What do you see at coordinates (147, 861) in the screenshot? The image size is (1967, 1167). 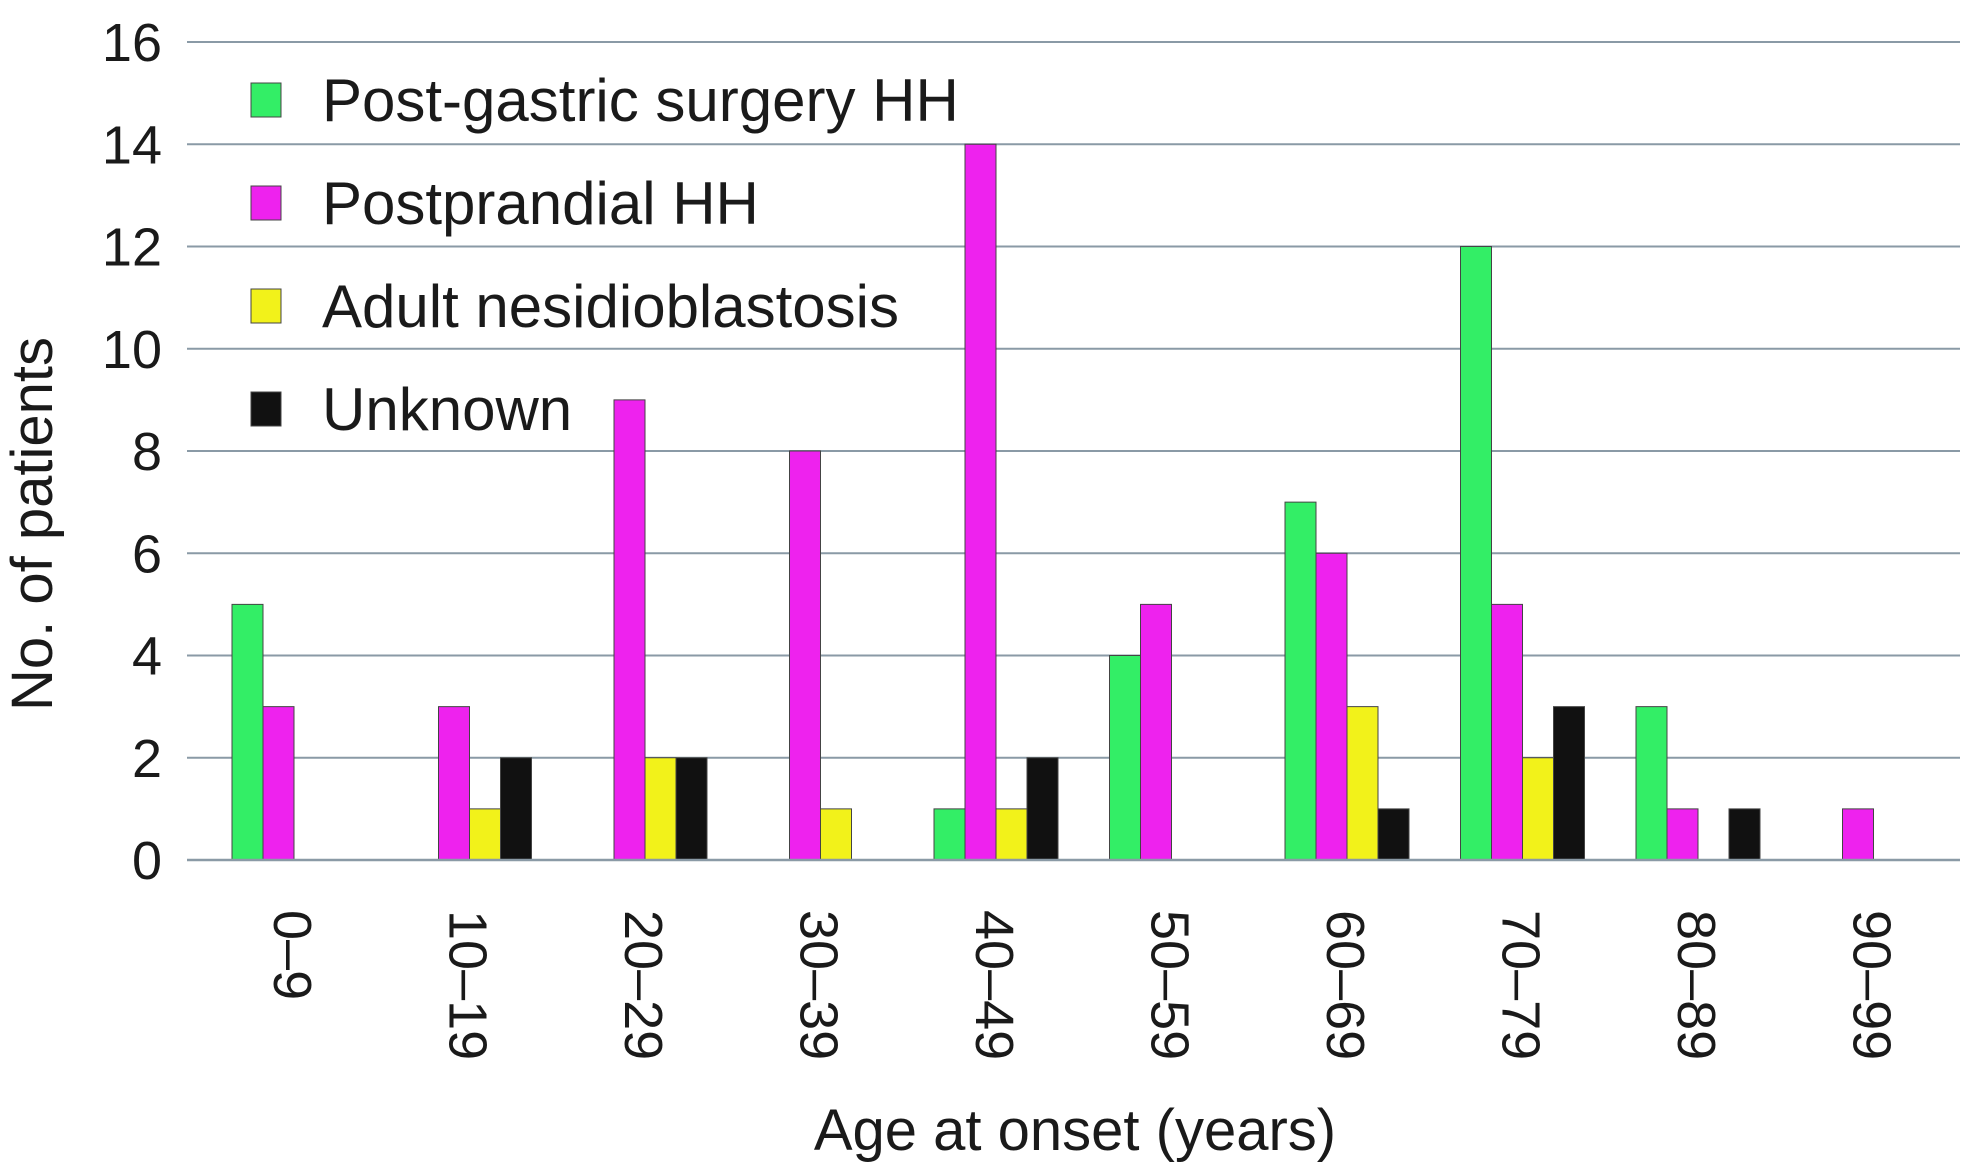 I see `y-tick-label: 0` at bounding box center [147, 861].